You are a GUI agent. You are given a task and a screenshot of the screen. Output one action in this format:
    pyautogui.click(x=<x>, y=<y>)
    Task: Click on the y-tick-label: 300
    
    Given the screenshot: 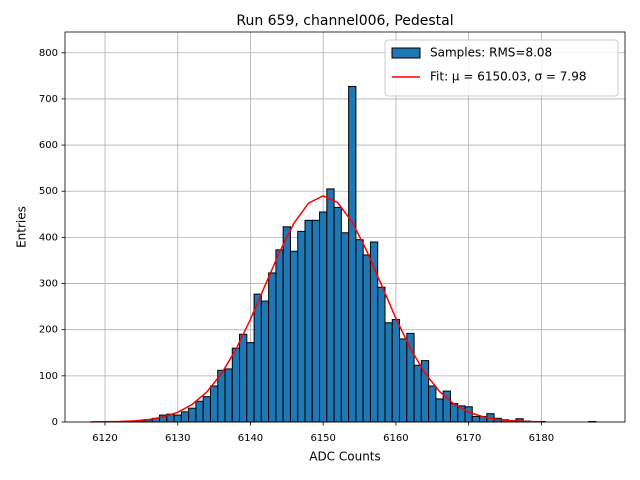 What is the action you would take?
    pyautogui.click(x=48, y=284)
    